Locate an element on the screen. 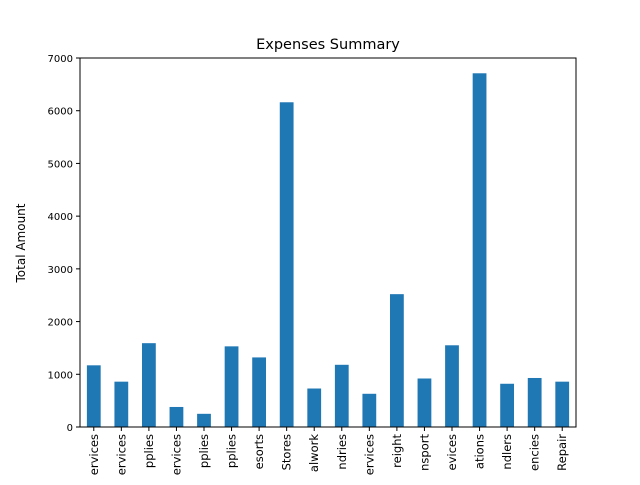 This screenshot has width=640, height=485. y-tick-label: 3000 is located at coordinates (60, 270).